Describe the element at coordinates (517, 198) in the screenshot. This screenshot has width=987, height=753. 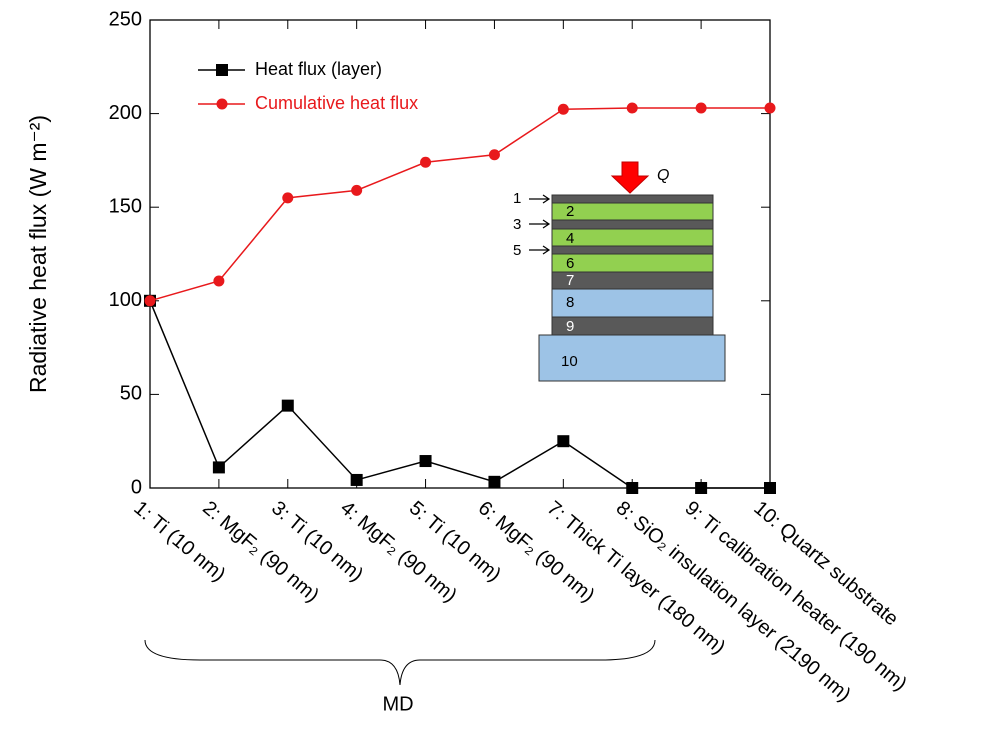
I see `inset-label: 1` at that location.